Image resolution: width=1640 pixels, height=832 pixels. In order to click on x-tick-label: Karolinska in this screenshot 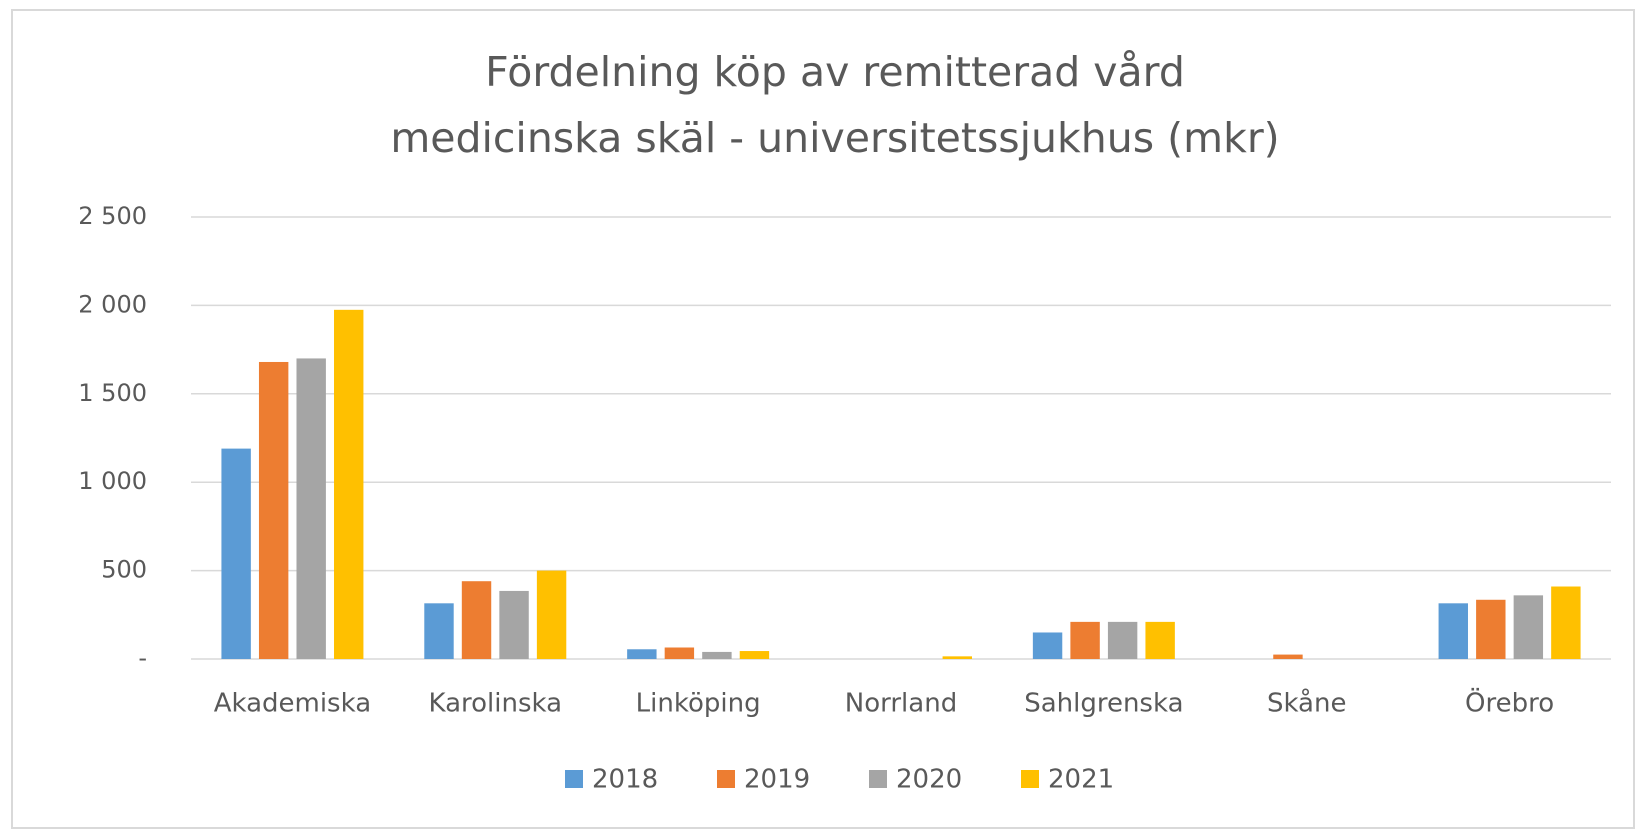, I will do `click(496, 704)`.